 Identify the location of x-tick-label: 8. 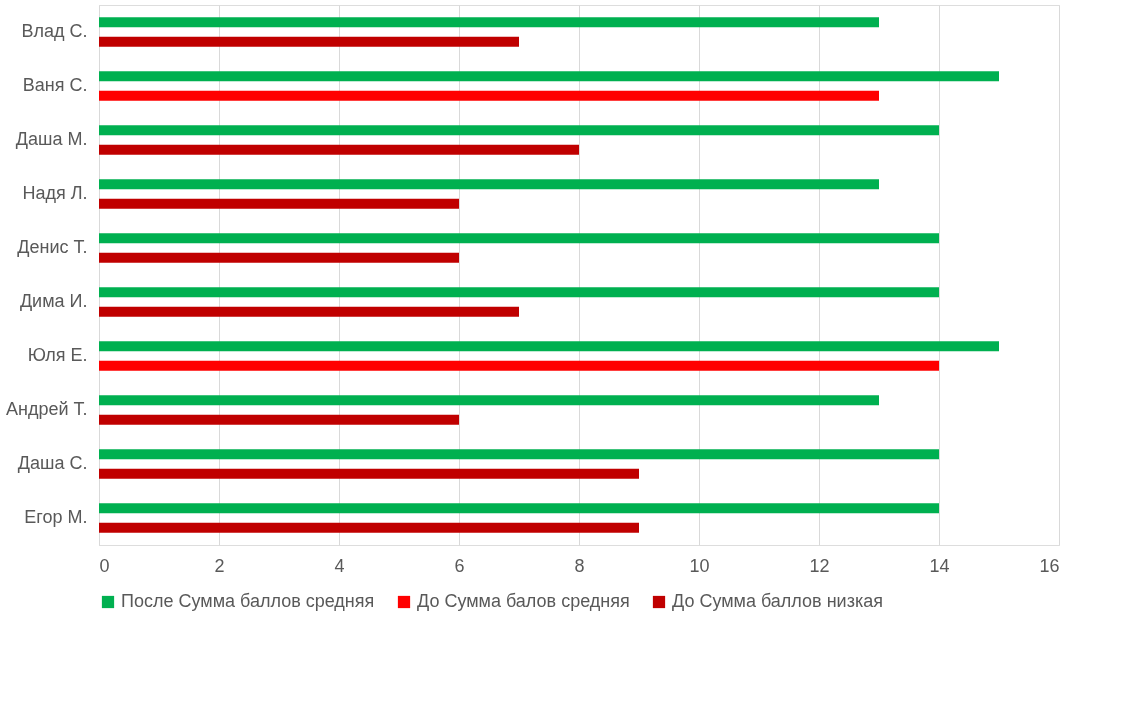
(579, 565).